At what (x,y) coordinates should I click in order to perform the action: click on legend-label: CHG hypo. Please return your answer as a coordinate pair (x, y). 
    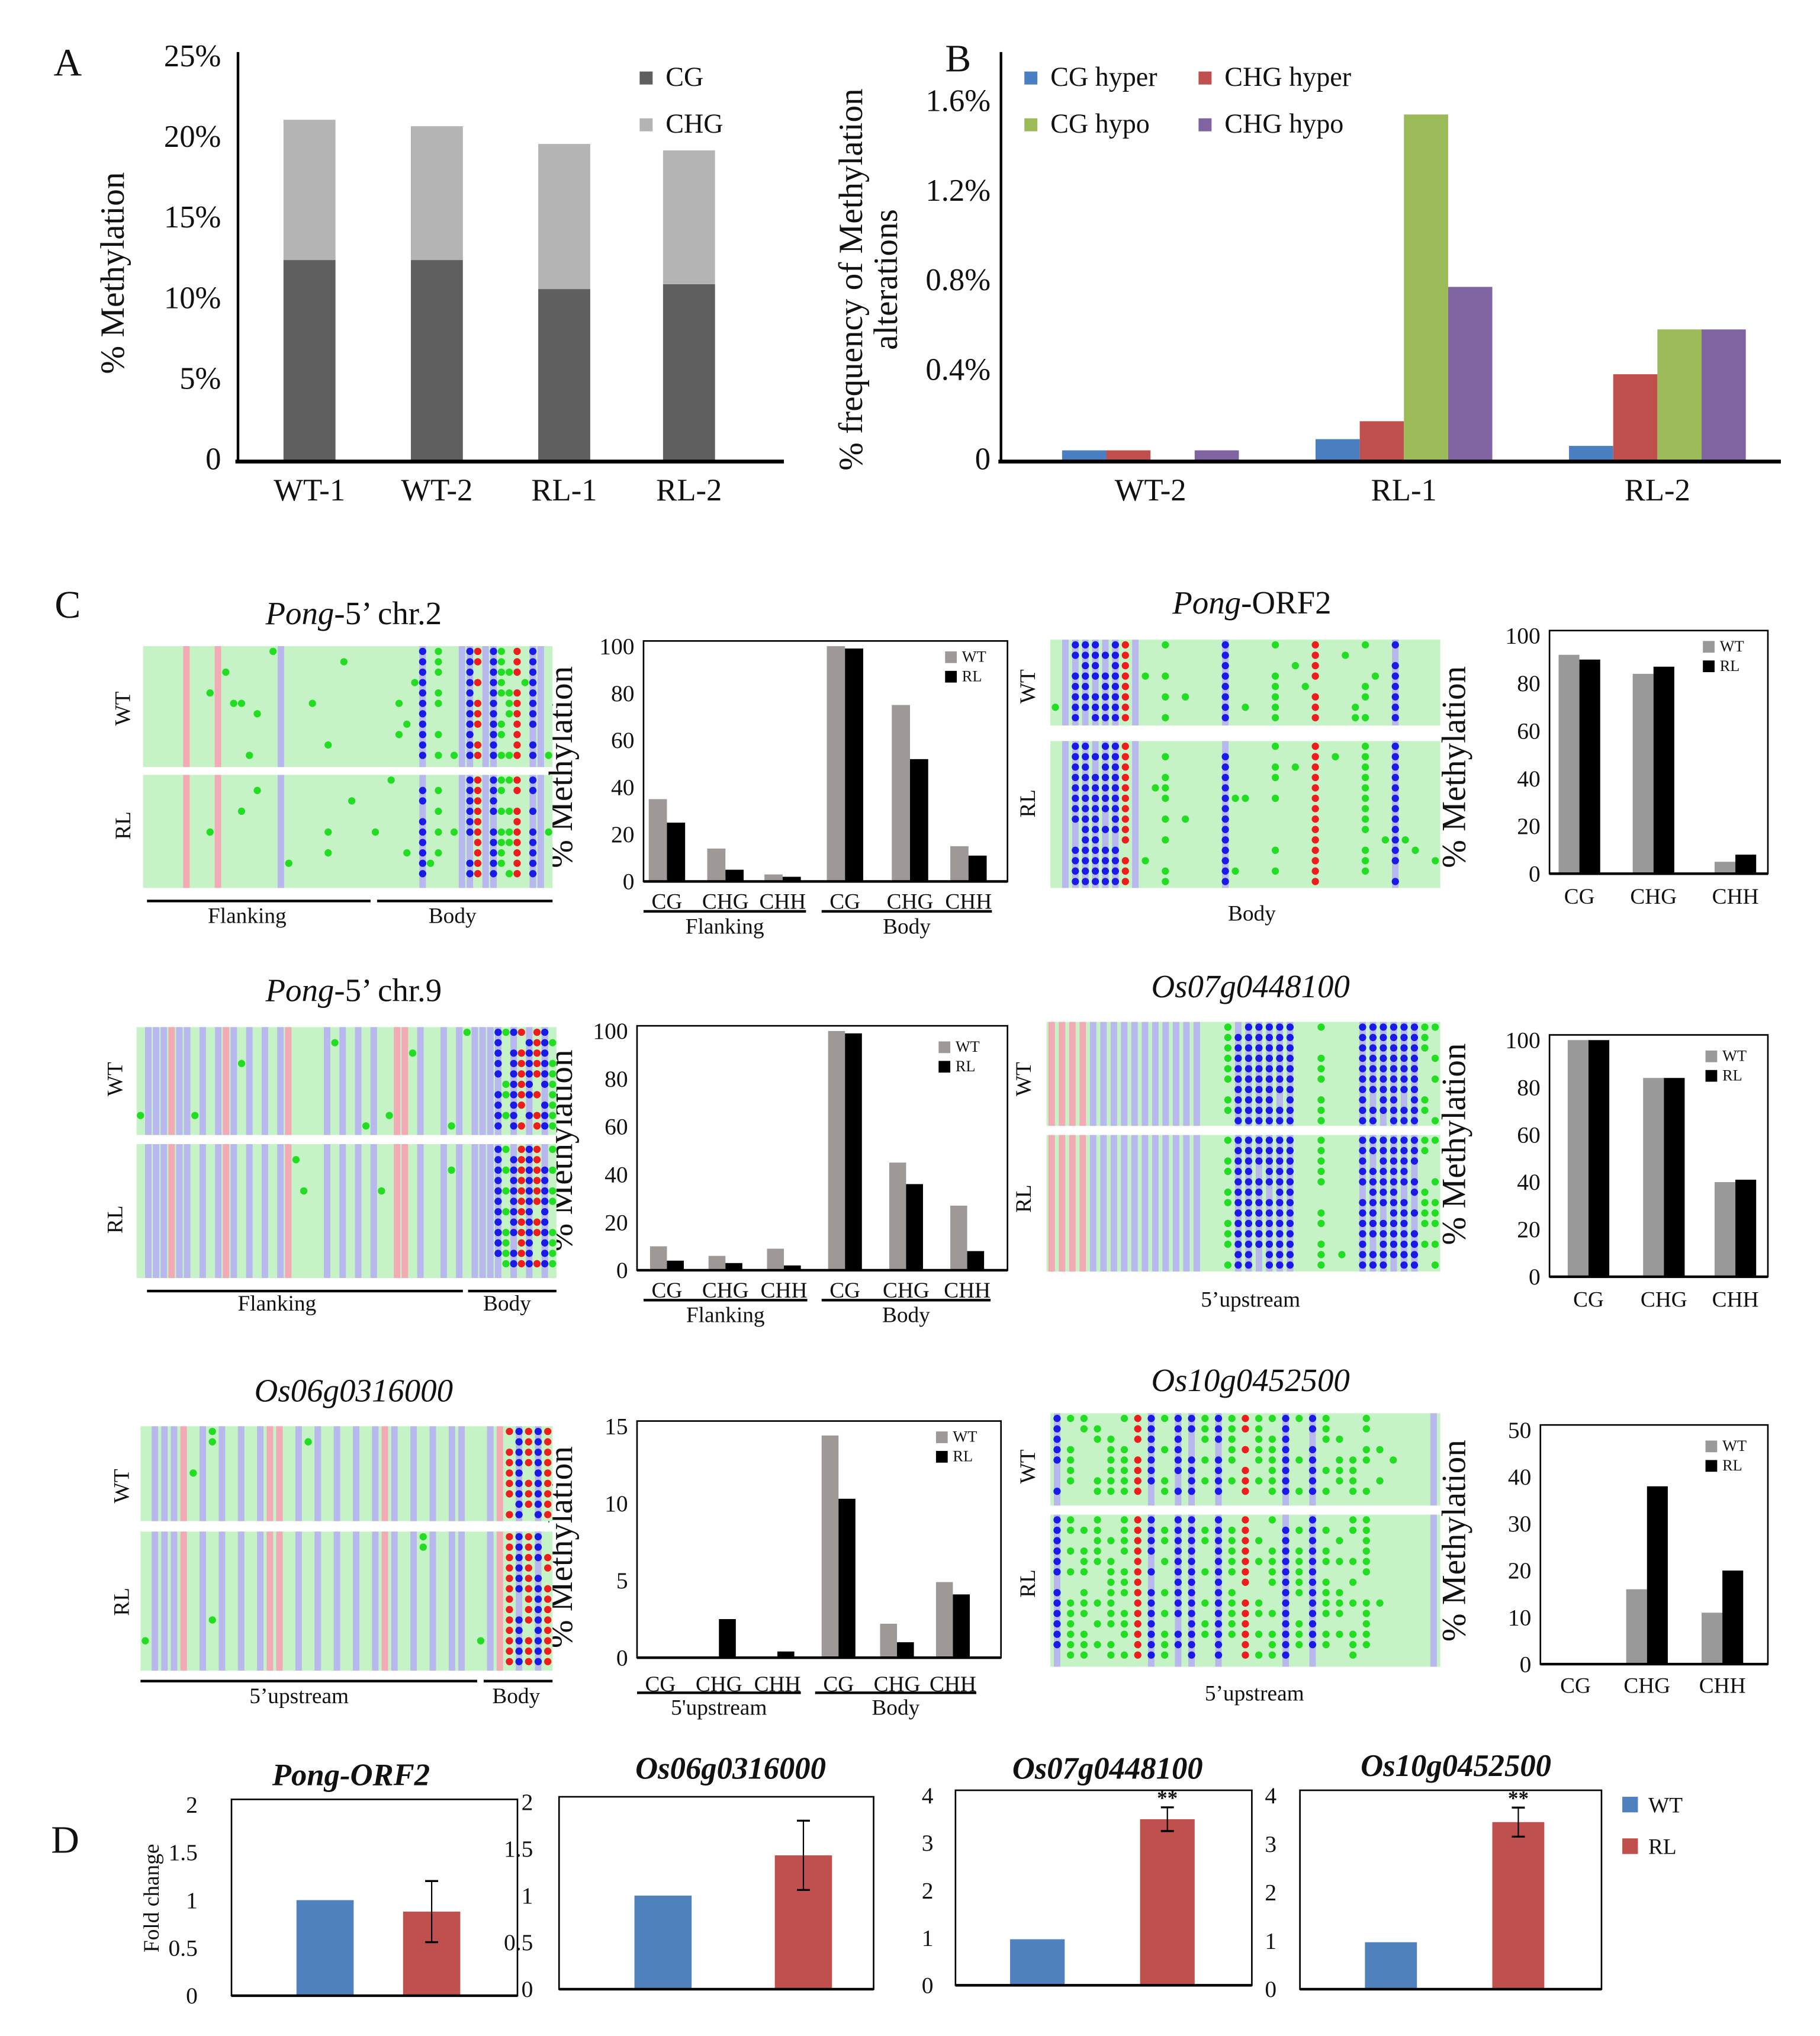
    Looking at the image, I should click on (1283, 123).